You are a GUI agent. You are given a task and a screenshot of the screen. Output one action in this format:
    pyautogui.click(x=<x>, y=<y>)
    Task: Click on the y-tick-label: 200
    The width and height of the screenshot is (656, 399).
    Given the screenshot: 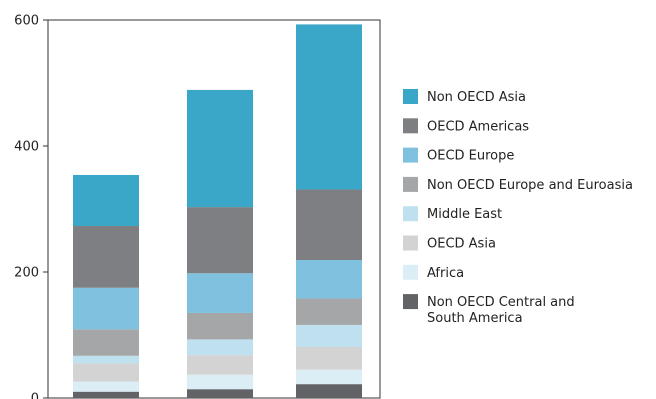 What is the action you would take?
    pyautogui.click(x=26, y=273)
    